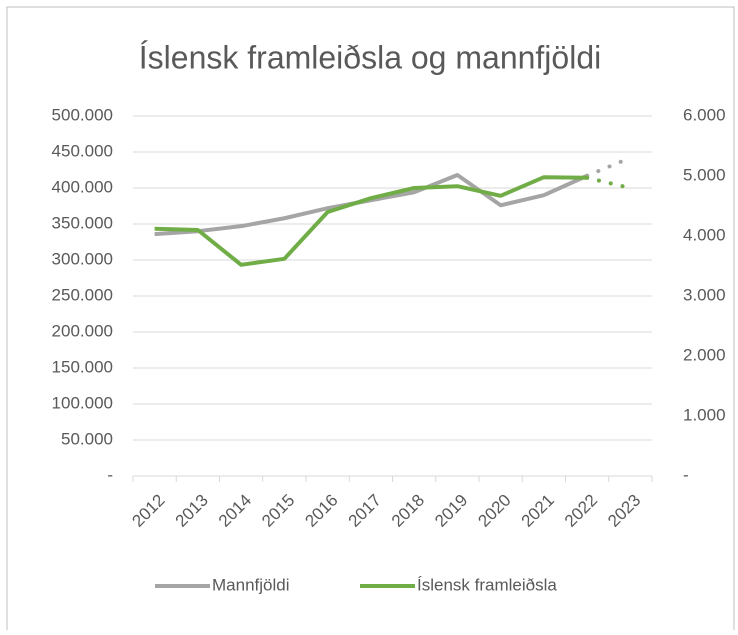 Image resolution: width=738 pixels, height=635 pixels. What do you see at coordinates (704, 174) in the screenshot?
I see `y2-tick-label: 5.000` at bounding box center [704, 174].